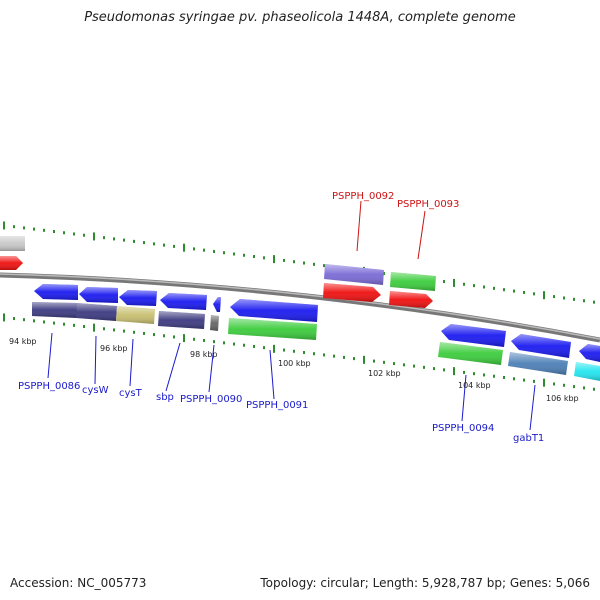  What do you see at coordinates (49, 386) in the screenshot?
I see `gene-label-psppH-0086: PSPPH_0086` at bounding box center [49, 386].